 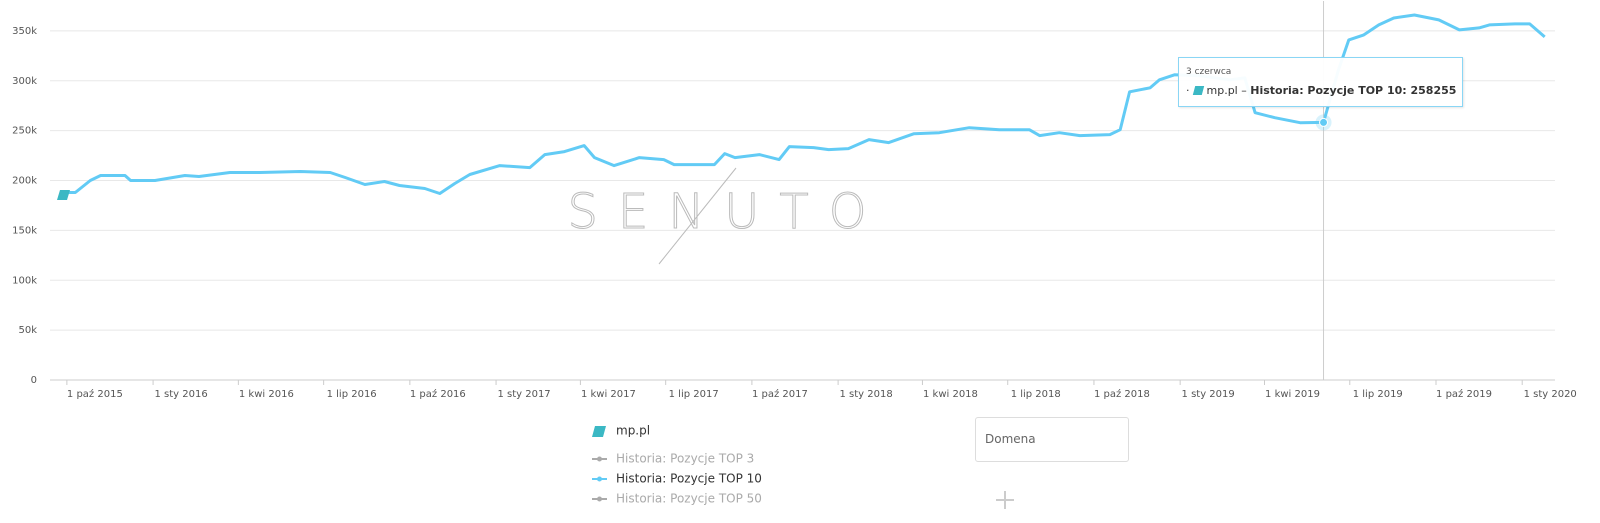 What do you see at coordinates (1433, 90) in the screenshot?
I see `tooltip-value: 258255` at bounding box center [1433, 90].